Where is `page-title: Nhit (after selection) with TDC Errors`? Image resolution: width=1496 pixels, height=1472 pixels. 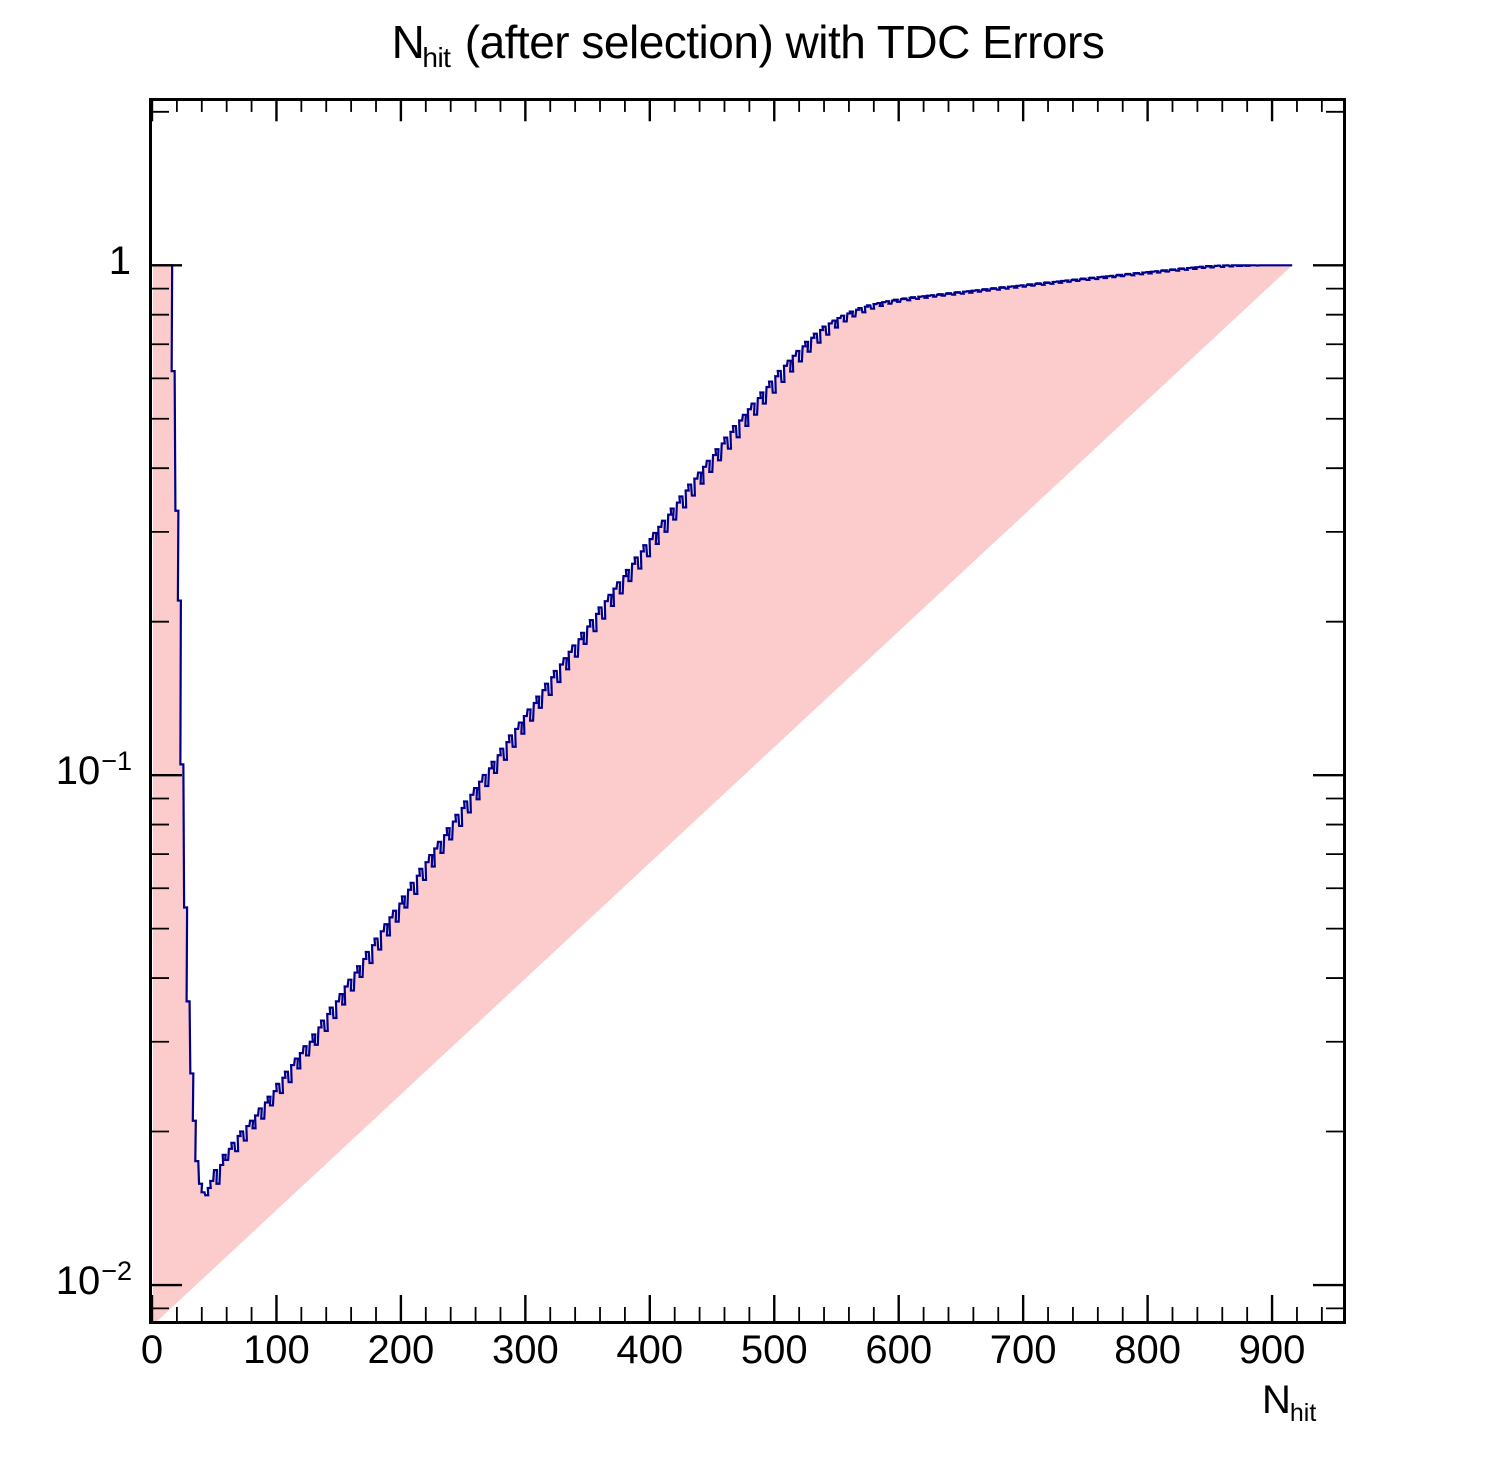
page-title: Nhit (after selection) with TDC Errors is located at coordinates (748, 45).